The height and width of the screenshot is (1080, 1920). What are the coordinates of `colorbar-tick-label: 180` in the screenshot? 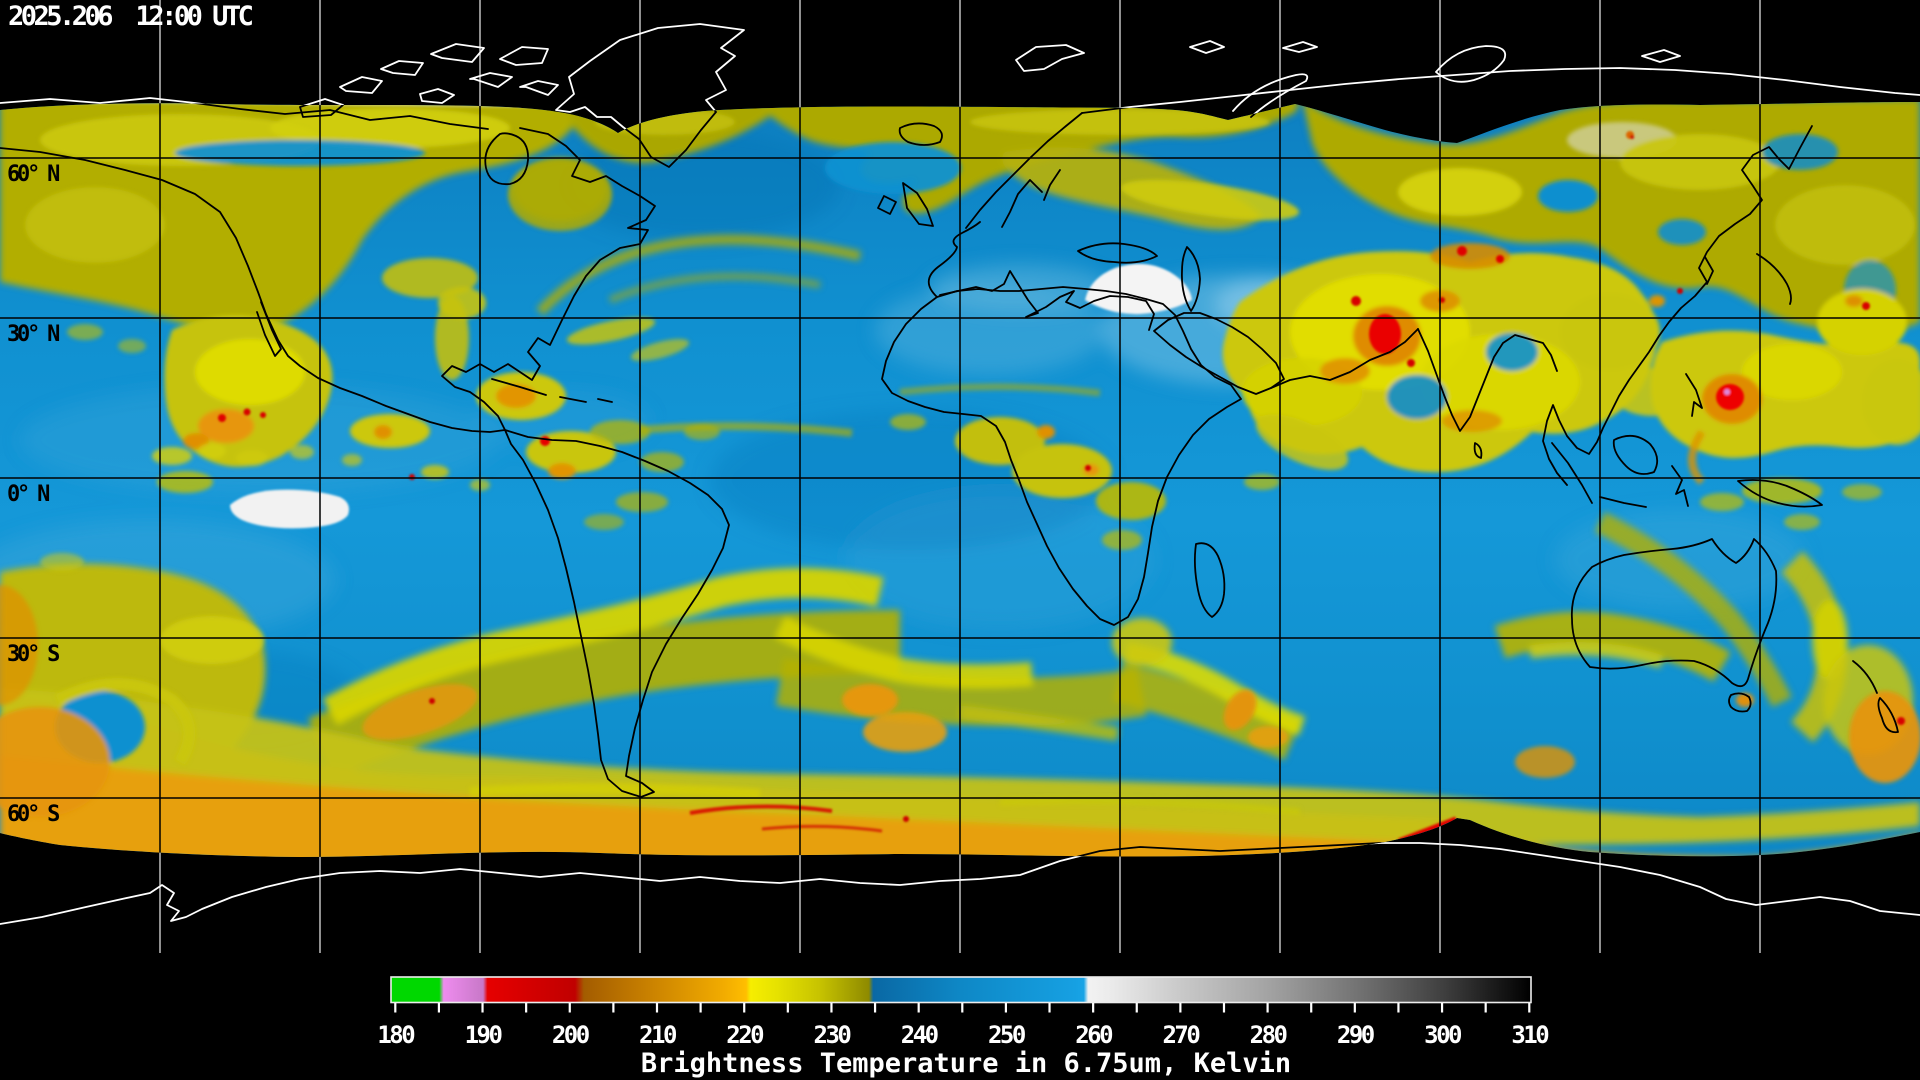 It's located at (396, 1035).